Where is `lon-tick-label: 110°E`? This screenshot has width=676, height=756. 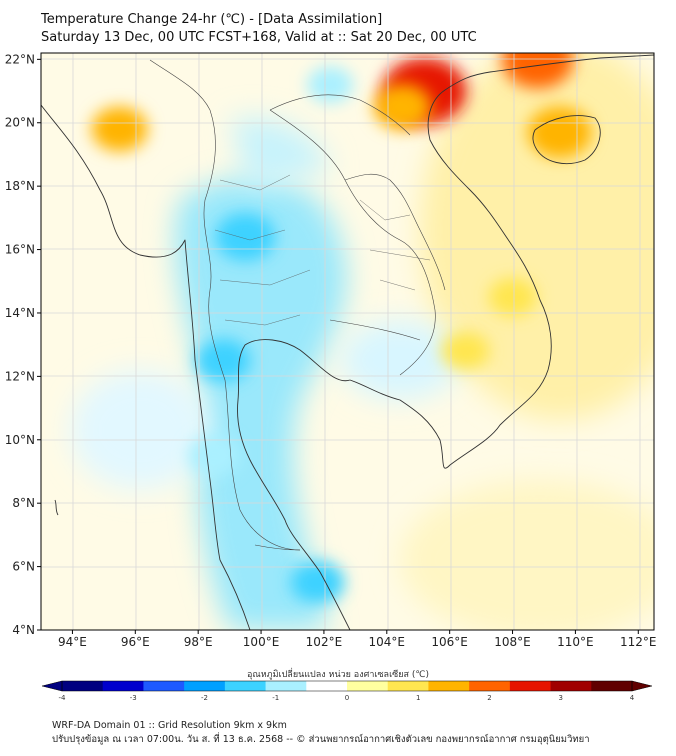 lon-tick-label: 110°E is located at coordinates (575, 642).